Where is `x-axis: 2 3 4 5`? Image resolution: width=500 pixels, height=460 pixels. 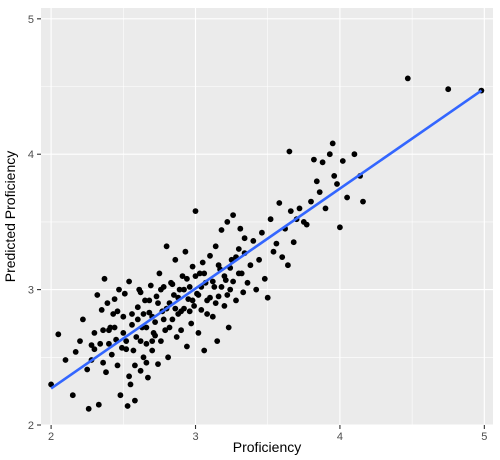 x-axis: 2 3 4 5 is located at coordinates (267, 434).